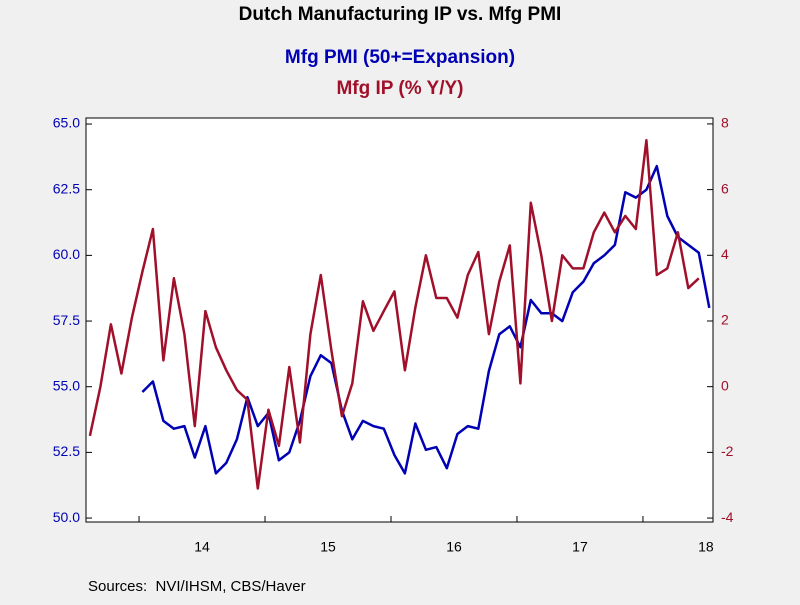 This screenshot has height=605, width=800. Describe the element at coordinates (725, 254) in the screenshot. I see `y2-tick-label: 4` at that location.